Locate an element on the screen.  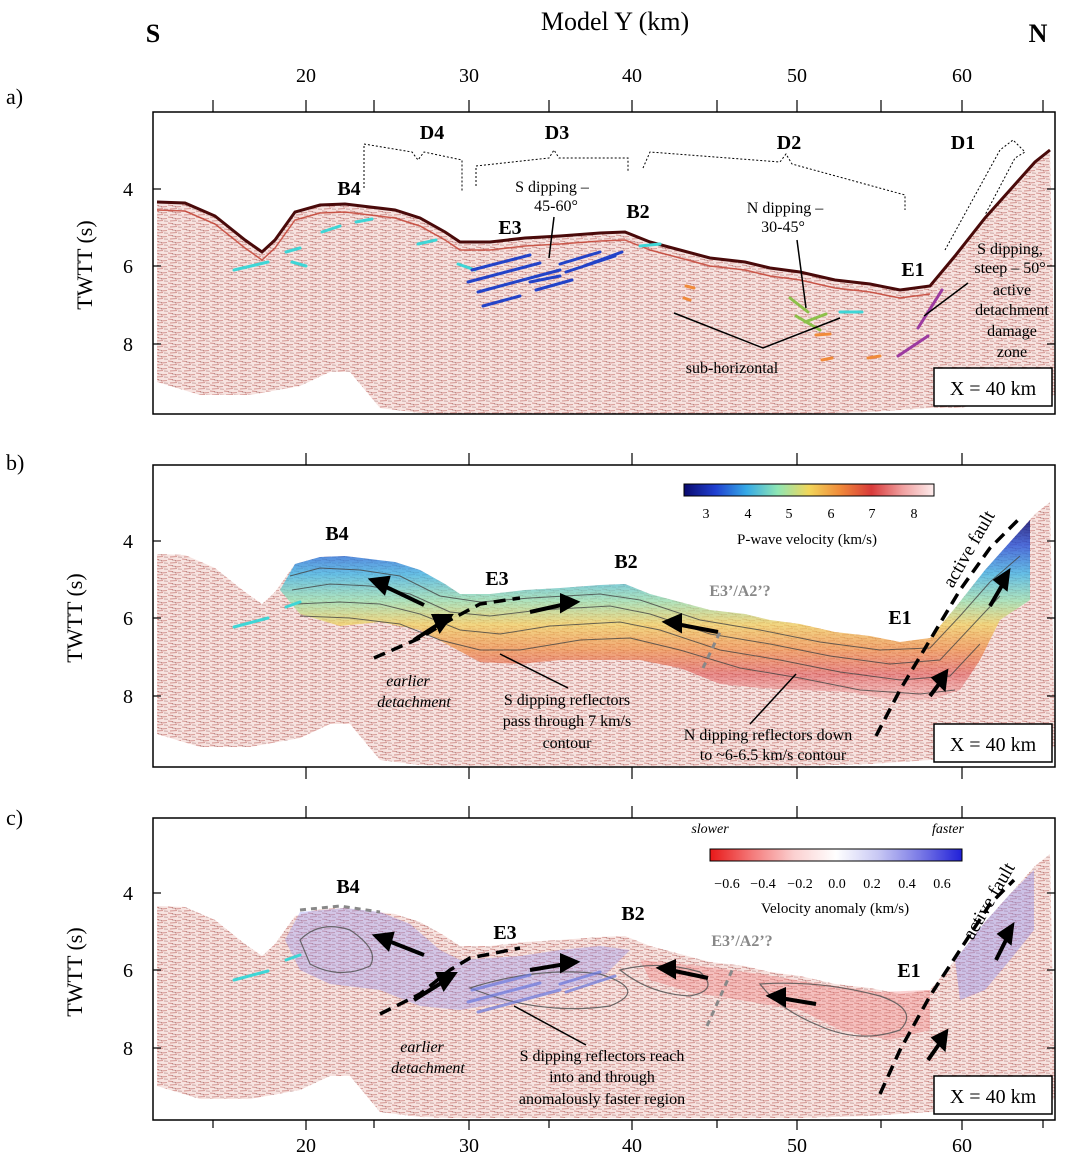
d2-bracket is located at coordinates (774, 180).